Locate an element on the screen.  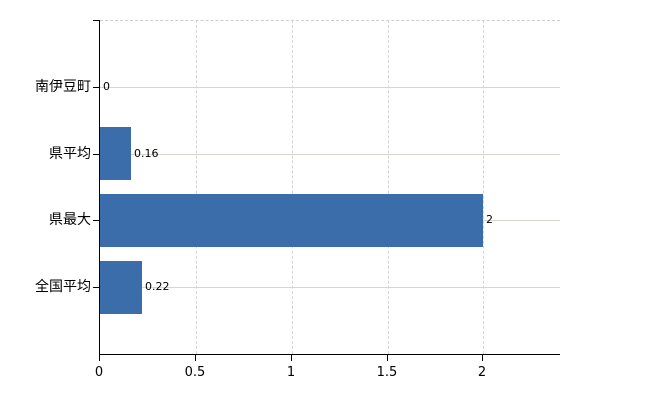
x-axis-tick-label: 1 is located at coordinates (291, 372).